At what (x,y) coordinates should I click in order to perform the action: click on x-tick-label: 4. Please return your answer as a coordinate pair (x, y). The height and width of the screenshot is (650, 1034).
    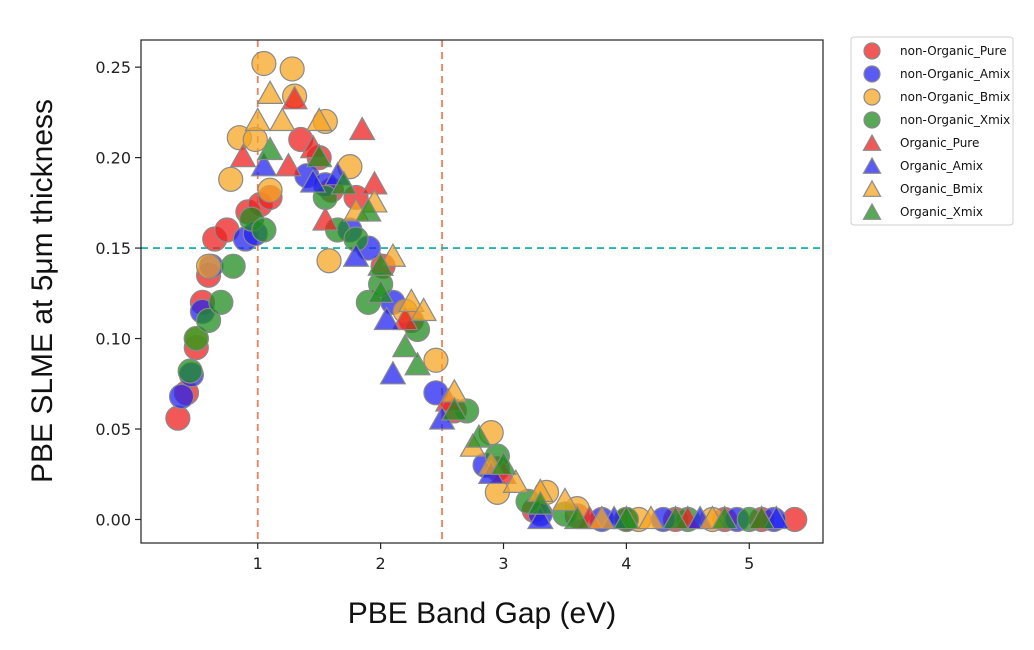
    Looking at the image, I should click on (626, 563).